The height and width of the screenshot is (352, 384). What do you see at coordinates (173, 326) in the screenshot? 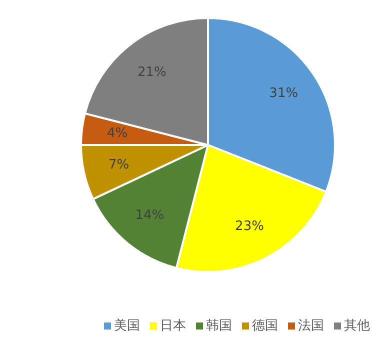
I see `legend-label: 日本` at bounding box center [173, 326].